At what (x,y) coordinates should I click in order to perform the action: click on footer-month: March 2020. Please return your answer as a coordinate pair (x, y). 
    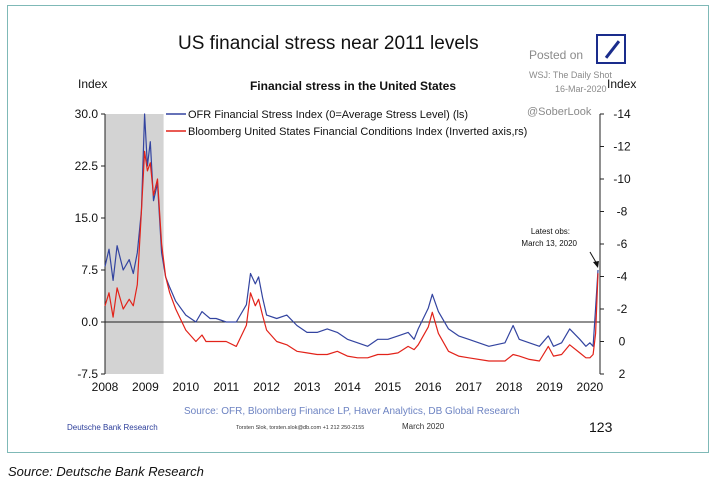
    Looking at the image, I should click on (423, 426).